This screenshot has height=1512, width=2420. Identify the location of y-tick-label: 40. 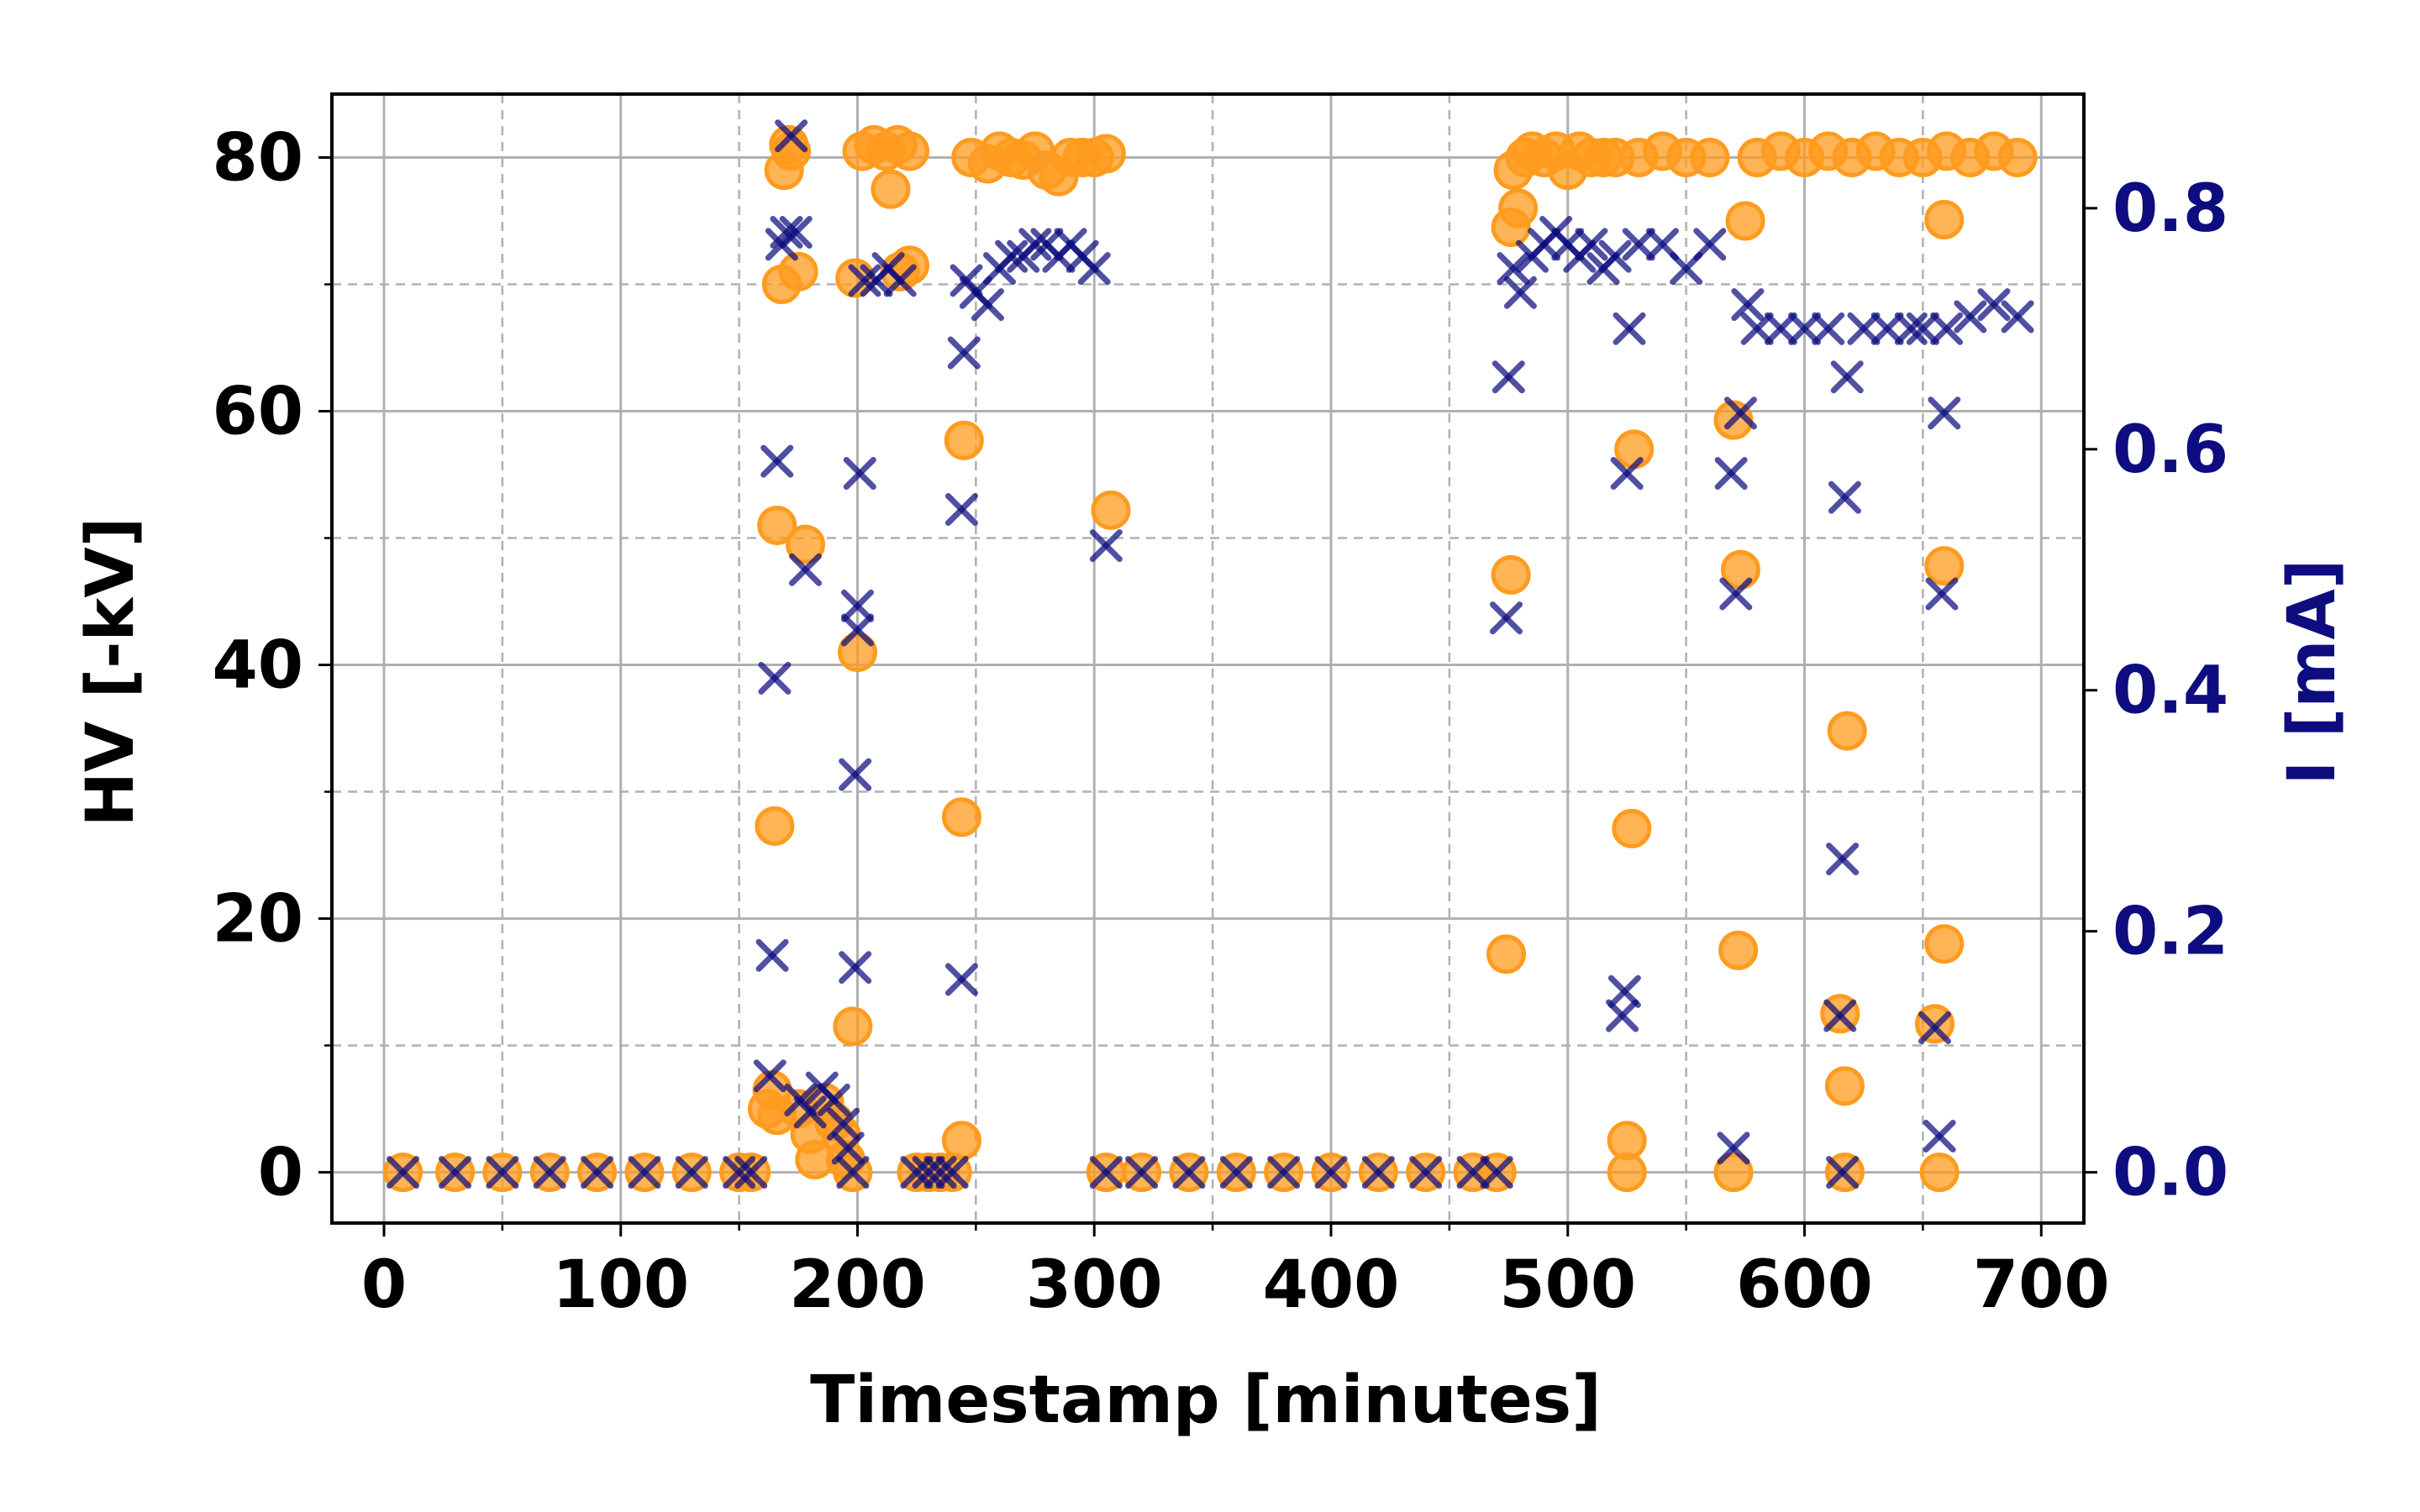
(257, 666).